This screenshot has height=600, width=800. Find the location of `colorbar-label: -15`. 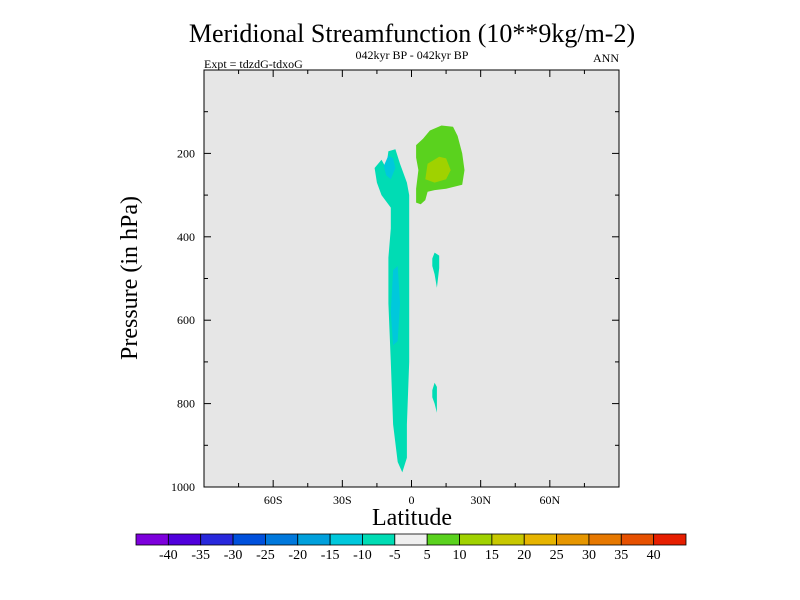

colorbar-label: -15 is located at coordinates (330, 555).